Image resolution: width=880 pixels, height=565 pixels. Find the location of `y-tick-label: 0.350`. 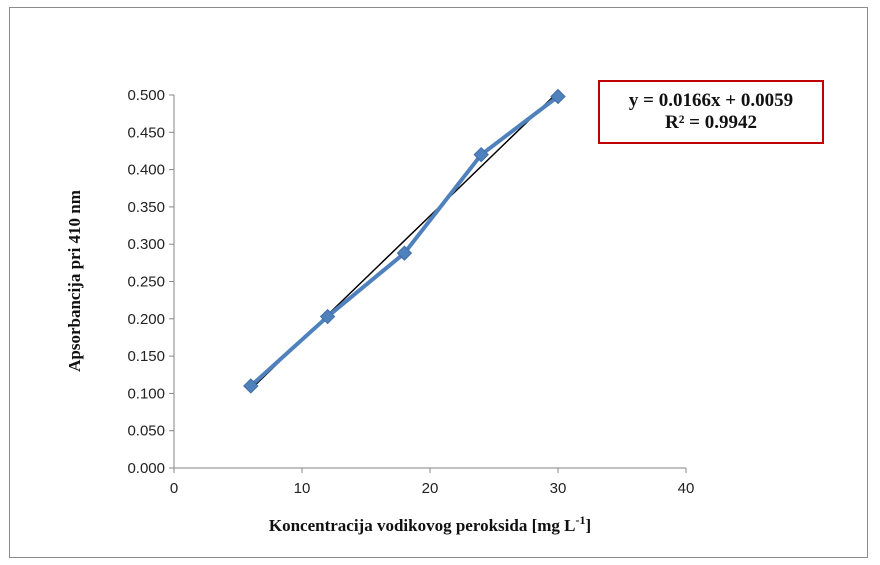

y-tick-label: 0.350 is located at coordinates (146, 207).